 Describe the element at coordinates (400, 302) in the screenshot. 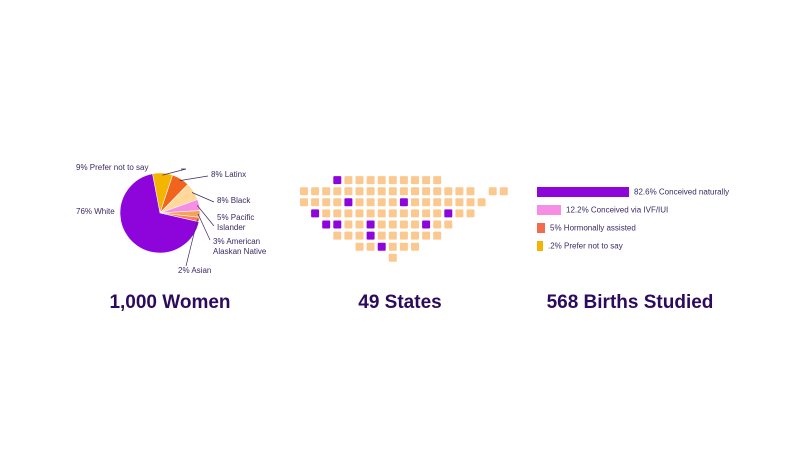

I see `states-count-heading: 49 States` at that location.